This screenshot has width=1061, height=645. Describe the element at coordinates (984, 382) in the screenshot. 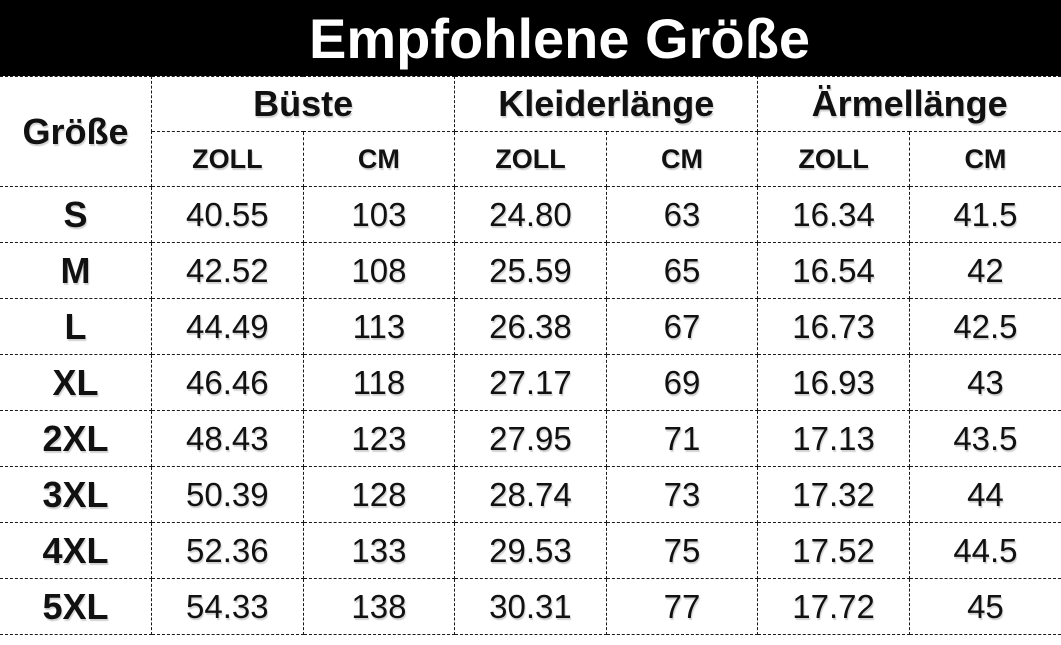

I see `value-cell: 43` at that location.